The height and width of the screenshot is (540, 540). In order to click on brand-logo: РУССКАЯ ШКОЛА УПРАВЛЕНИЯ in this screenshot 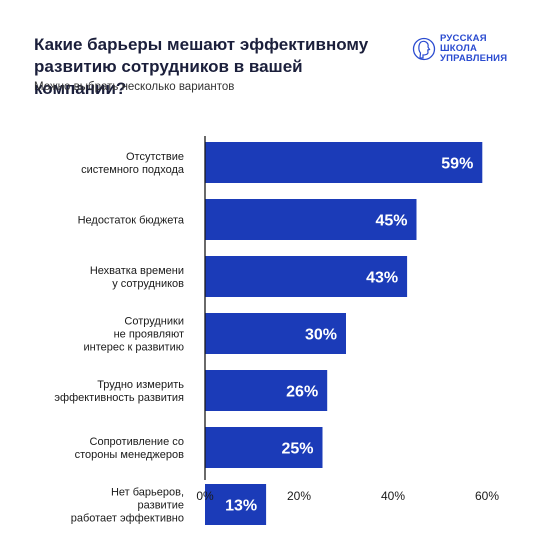, I will do `click(467, 54)`.